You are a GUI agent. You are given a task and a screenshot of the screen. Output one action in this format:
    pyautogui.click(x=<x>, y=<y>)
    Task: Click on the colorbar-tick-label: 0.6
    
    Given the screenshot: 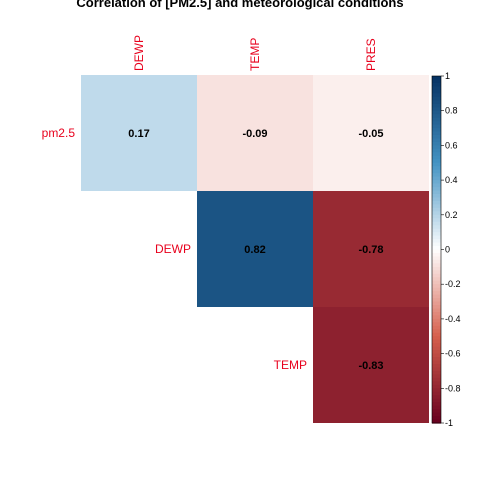 What is the action you would take?
    pyautogui.click(x=451, y=145)
    